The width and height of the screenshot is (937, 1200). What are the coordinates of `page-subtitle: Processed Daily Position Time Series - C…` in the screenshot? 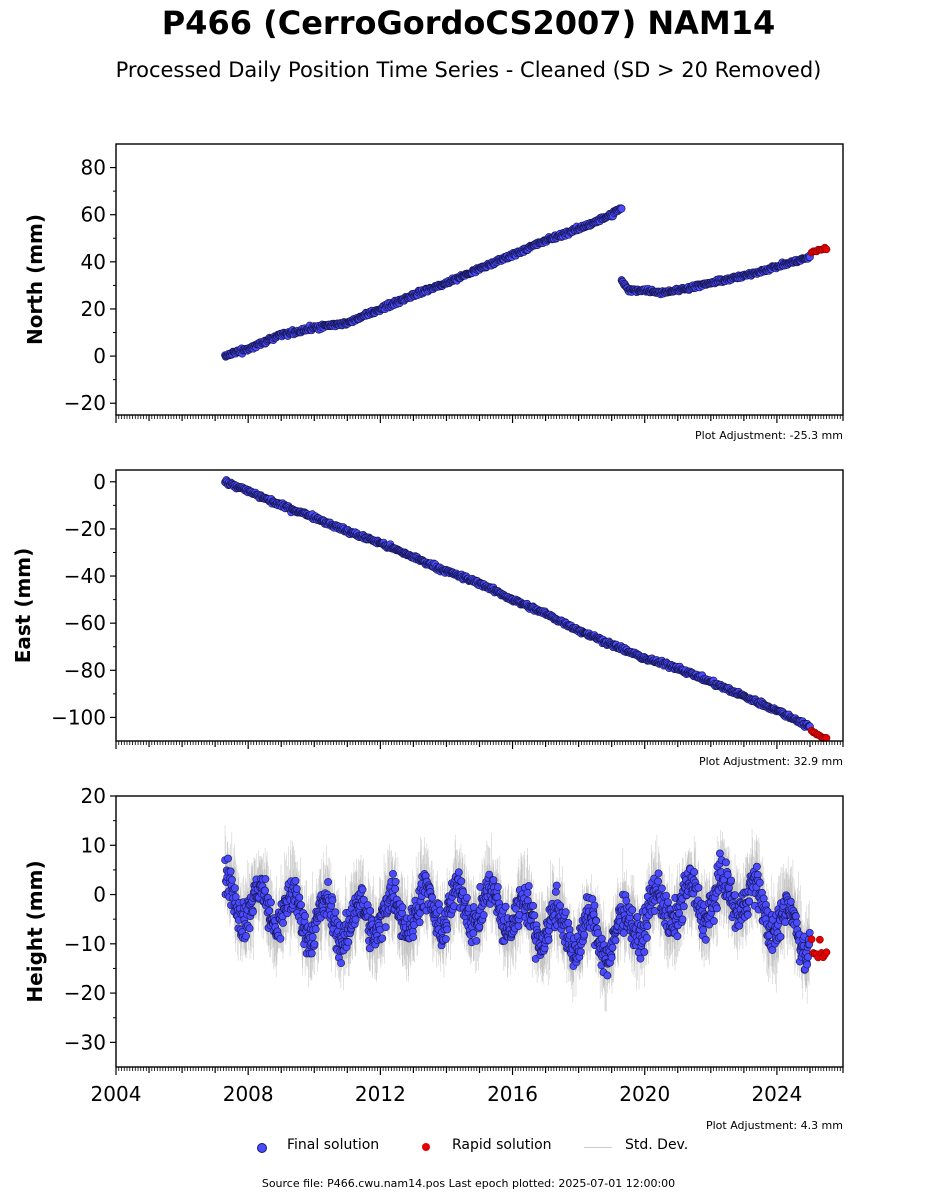 It's located at (468, 70).